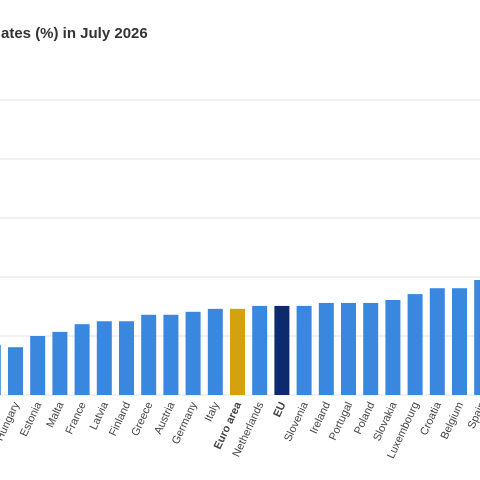 This screenshot has height=480, width=480. I want to click on x-tick-label: Spain, so click(473, 415).